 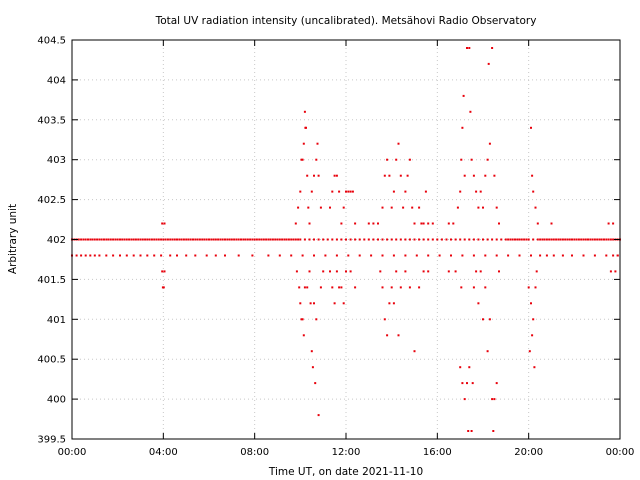 What do you see at coordinates (51, 200) in the screenshot?
I see `y-tick-label: 402.5` at bounding box center [51, 200].